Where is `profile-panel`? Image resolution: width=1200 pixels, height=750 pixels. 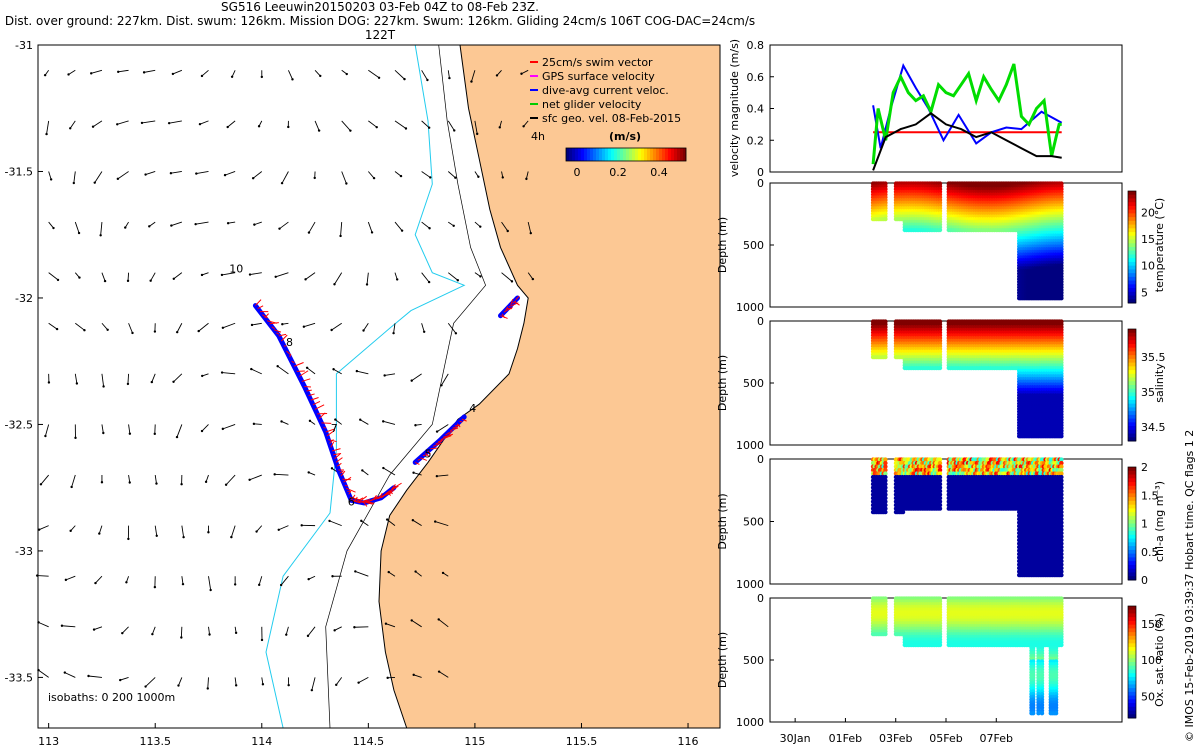 profile-panel is located at coordinates (946, 245).